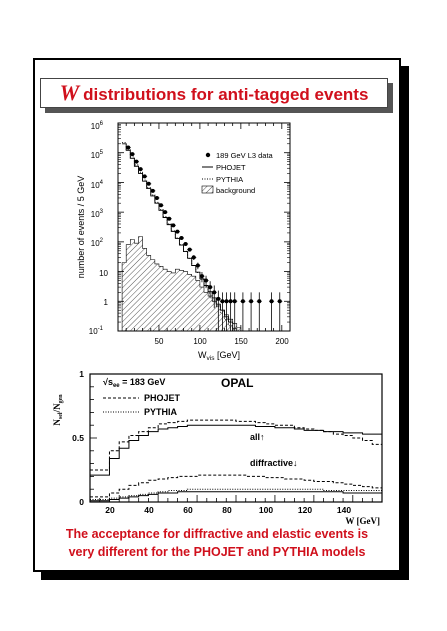 The image size is (447, 631). What do you see at coordinates (235, 190) in the screenshot?
I see `legend-label-background: background` at bounding box center [235, 190].